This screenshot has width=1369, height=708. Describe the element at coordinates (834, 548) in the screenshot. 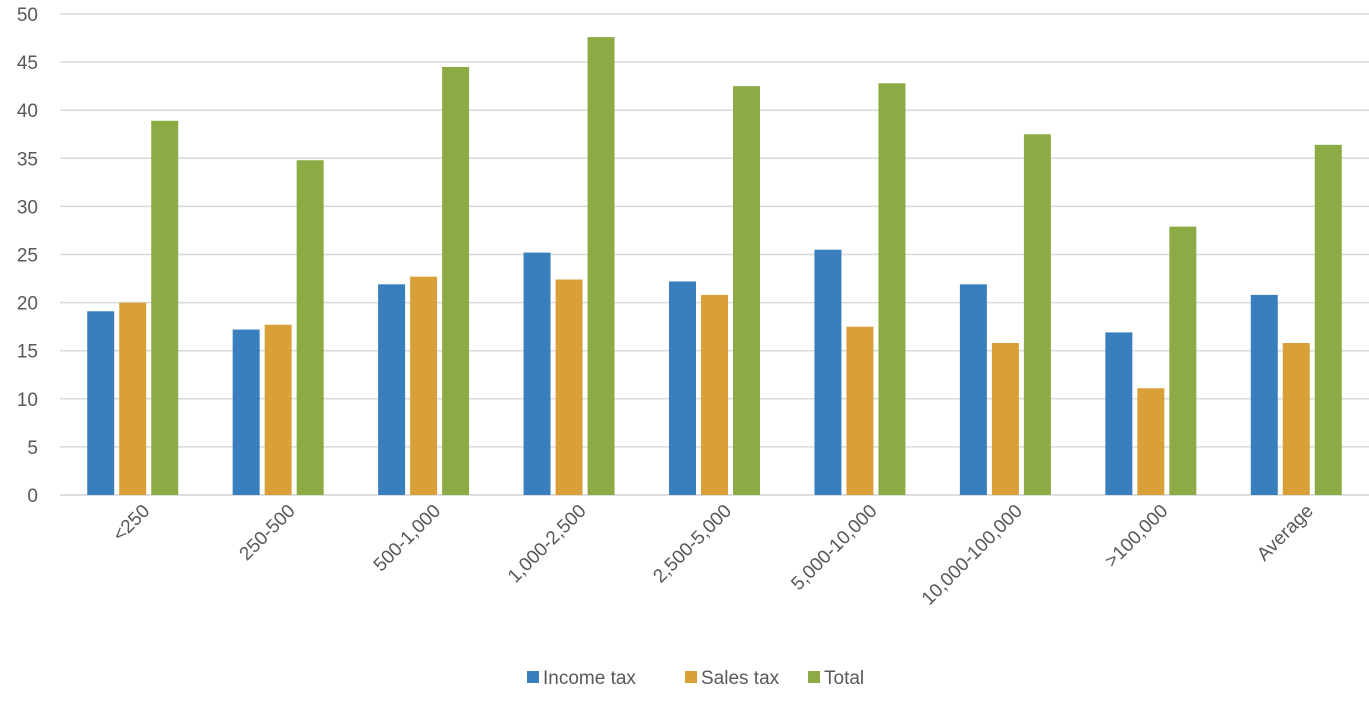

I see `x-tick-label: 5,000-10,000` at that location.